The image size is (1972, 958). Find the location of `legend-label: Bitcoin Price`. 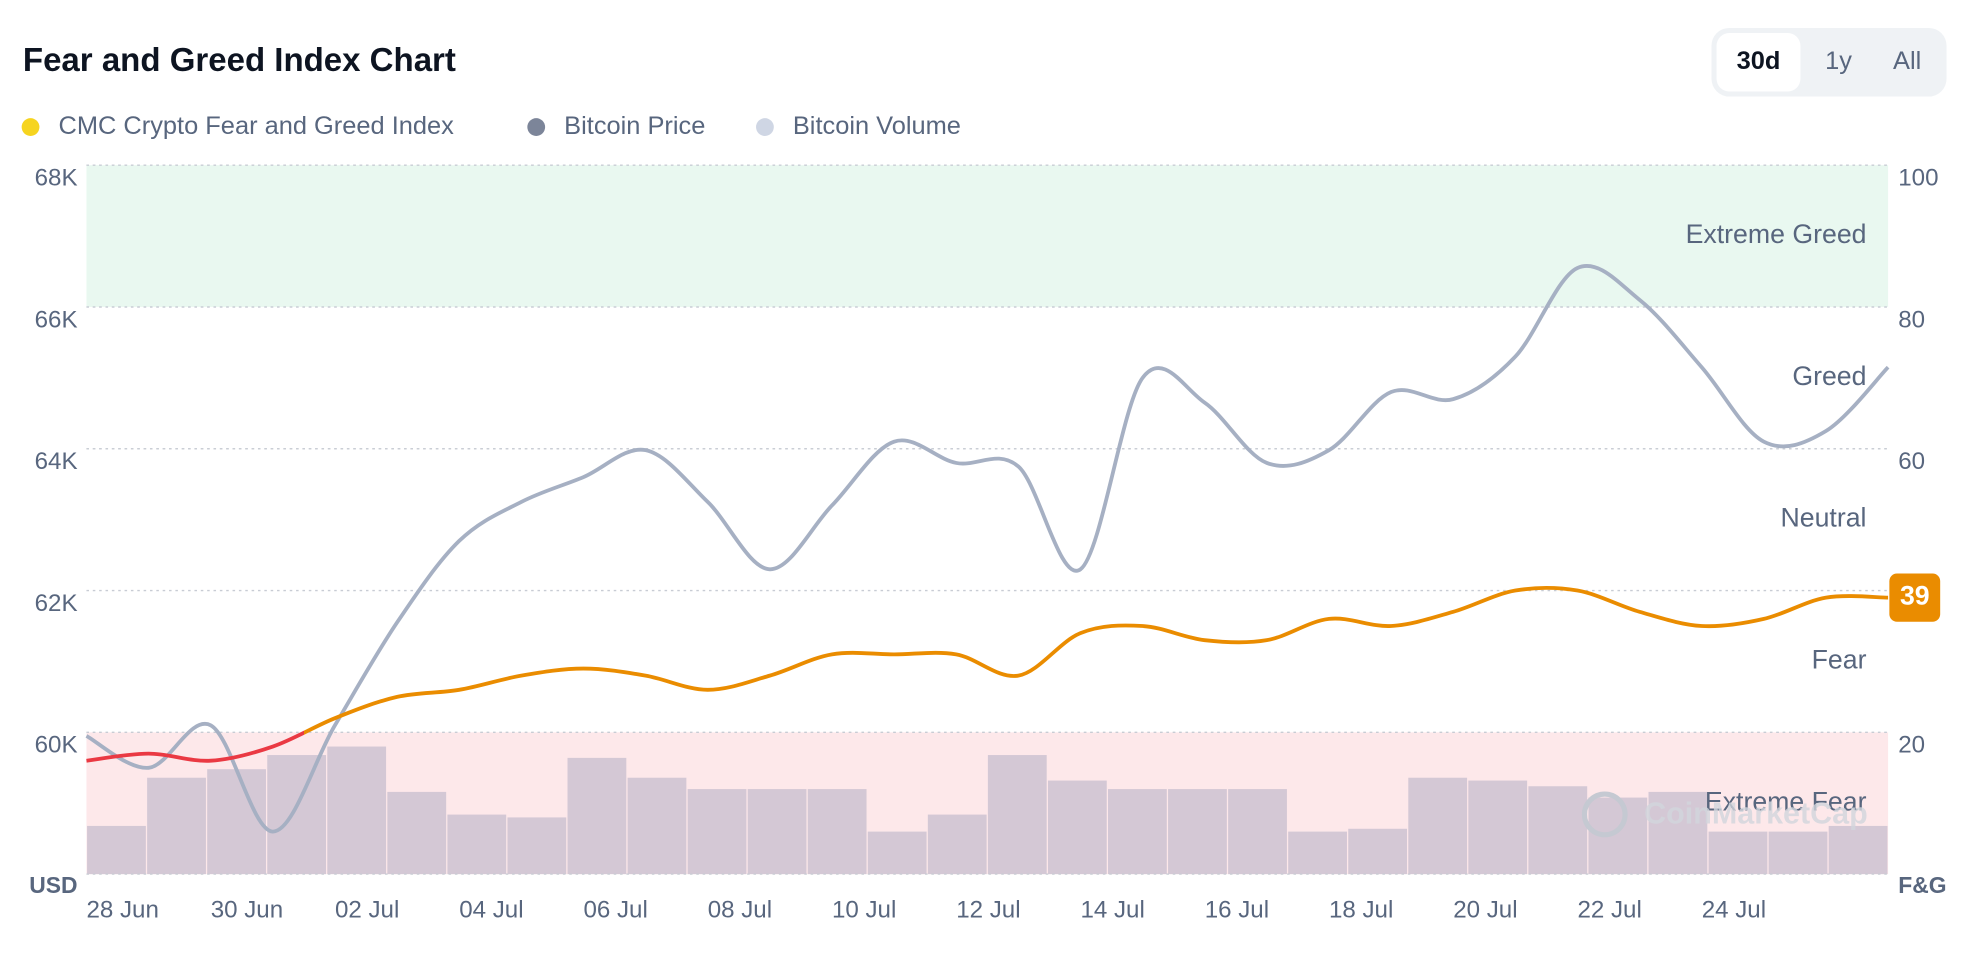

legend-label: Bitcoin Price is located at coordinates (634, 126).